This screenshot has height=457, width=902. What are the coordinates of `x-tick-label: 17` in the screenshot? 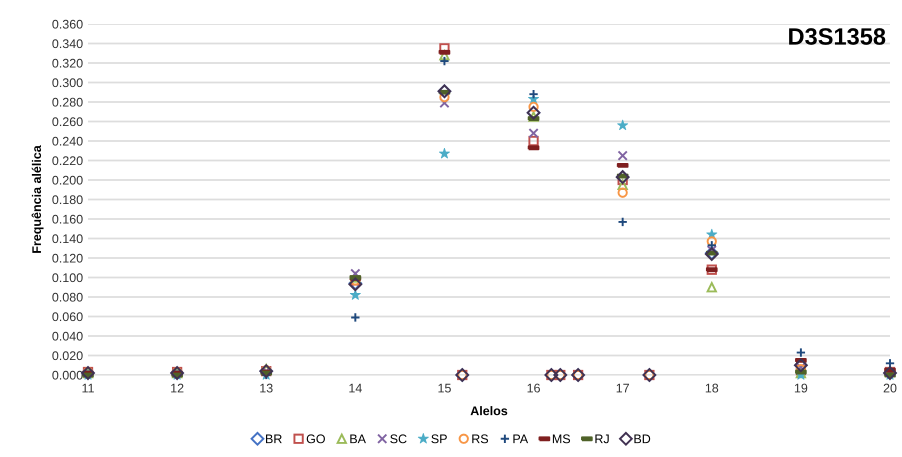 It's located at (622, 388).